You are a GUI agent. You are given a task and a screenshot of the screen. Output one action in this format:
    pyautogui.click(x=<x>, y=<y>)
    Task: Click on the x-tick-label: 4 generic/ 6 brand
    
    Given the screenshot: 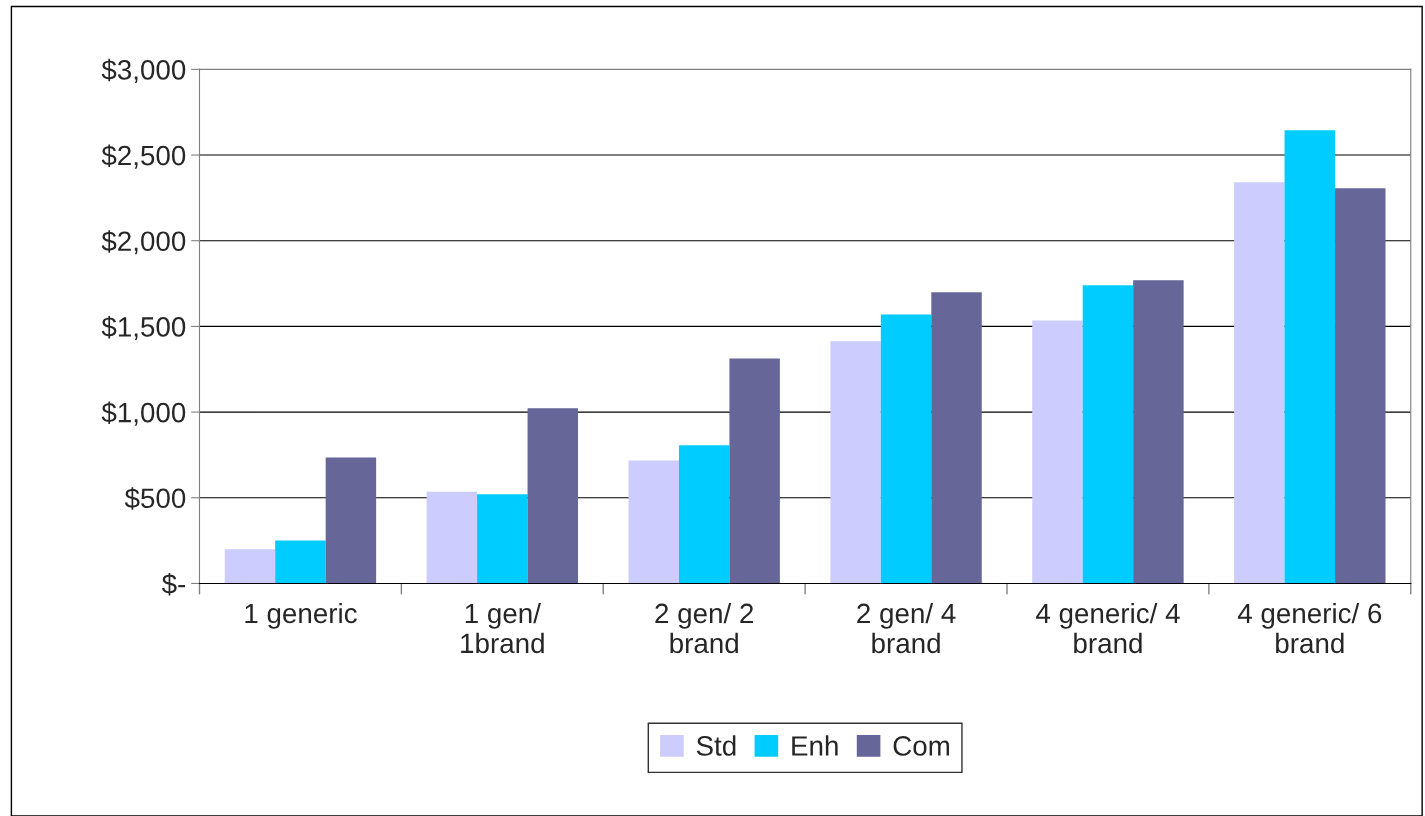 What is the action you would take?
    pyautogui.click(x=1309, y=628)
    